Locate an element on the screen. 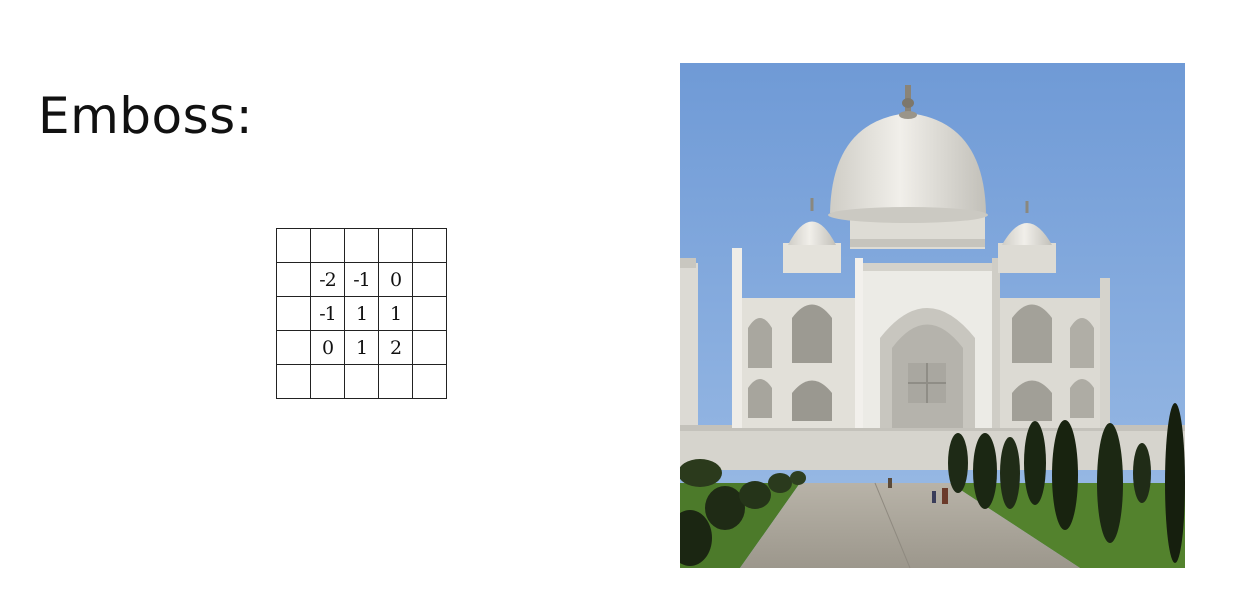 The height and width of the screenshot is (616, 1258). kernel-matrix: -2 -1 0 -1 1 1 0 1 2 is located at coordinates (361, 313).